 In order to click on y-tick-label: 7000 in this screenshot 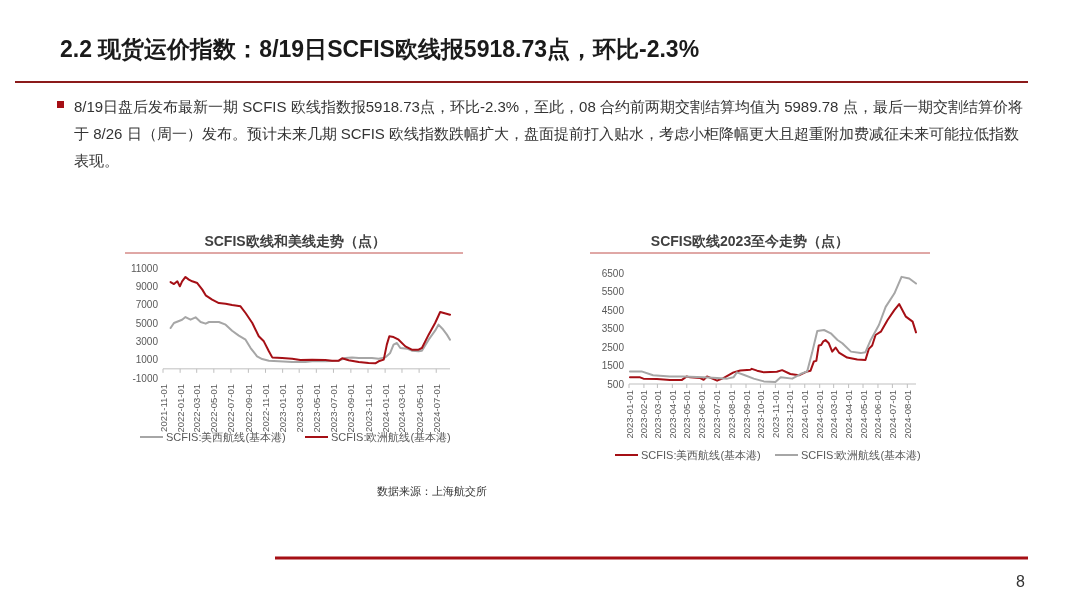, I will do `click(147, 305)`.